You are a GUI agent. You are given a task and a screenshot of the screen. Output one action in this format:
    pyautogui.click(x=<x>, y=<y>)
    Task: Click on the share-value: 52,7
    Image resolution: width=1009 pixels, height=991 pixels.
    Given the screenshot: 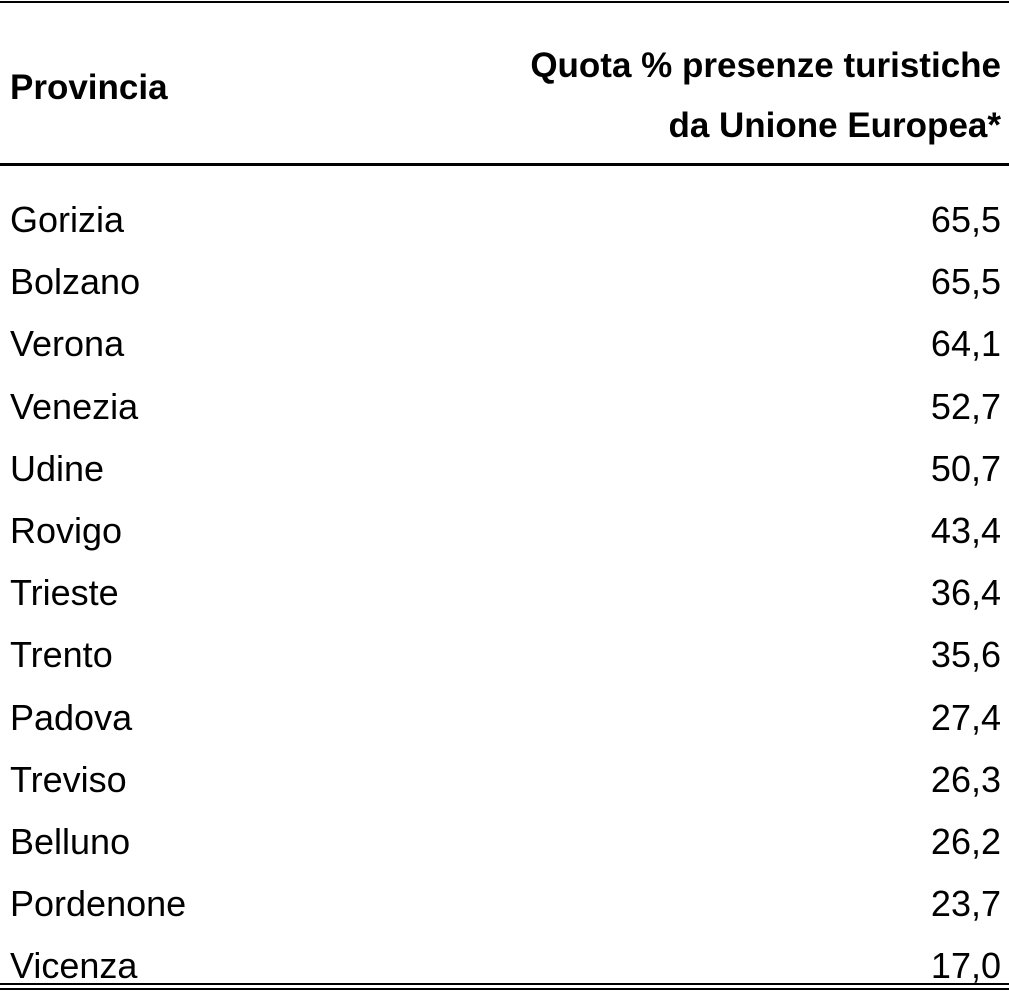 What is the action you would take?
    pyautogui.click(x=965, y=406)
    